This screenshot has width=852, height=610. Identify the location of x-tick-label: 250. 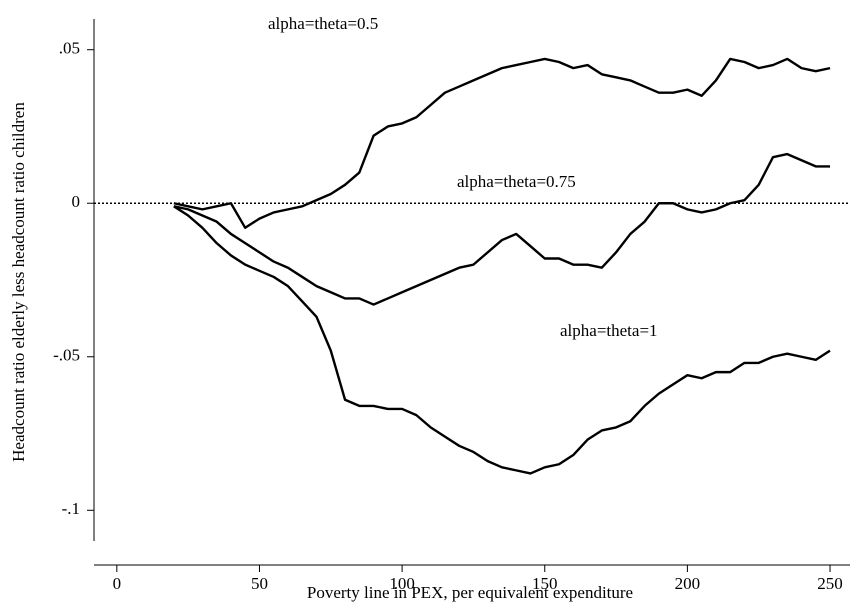
(830, 583).